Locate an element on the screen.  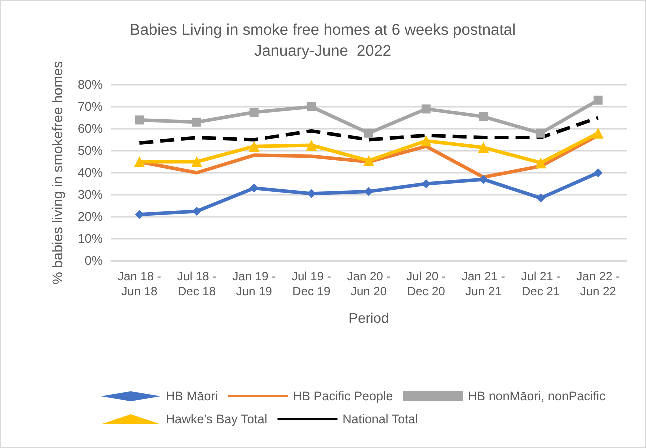
x-tick-label: Jan 22 - Jun 22 is located at coordinates (598, 284).